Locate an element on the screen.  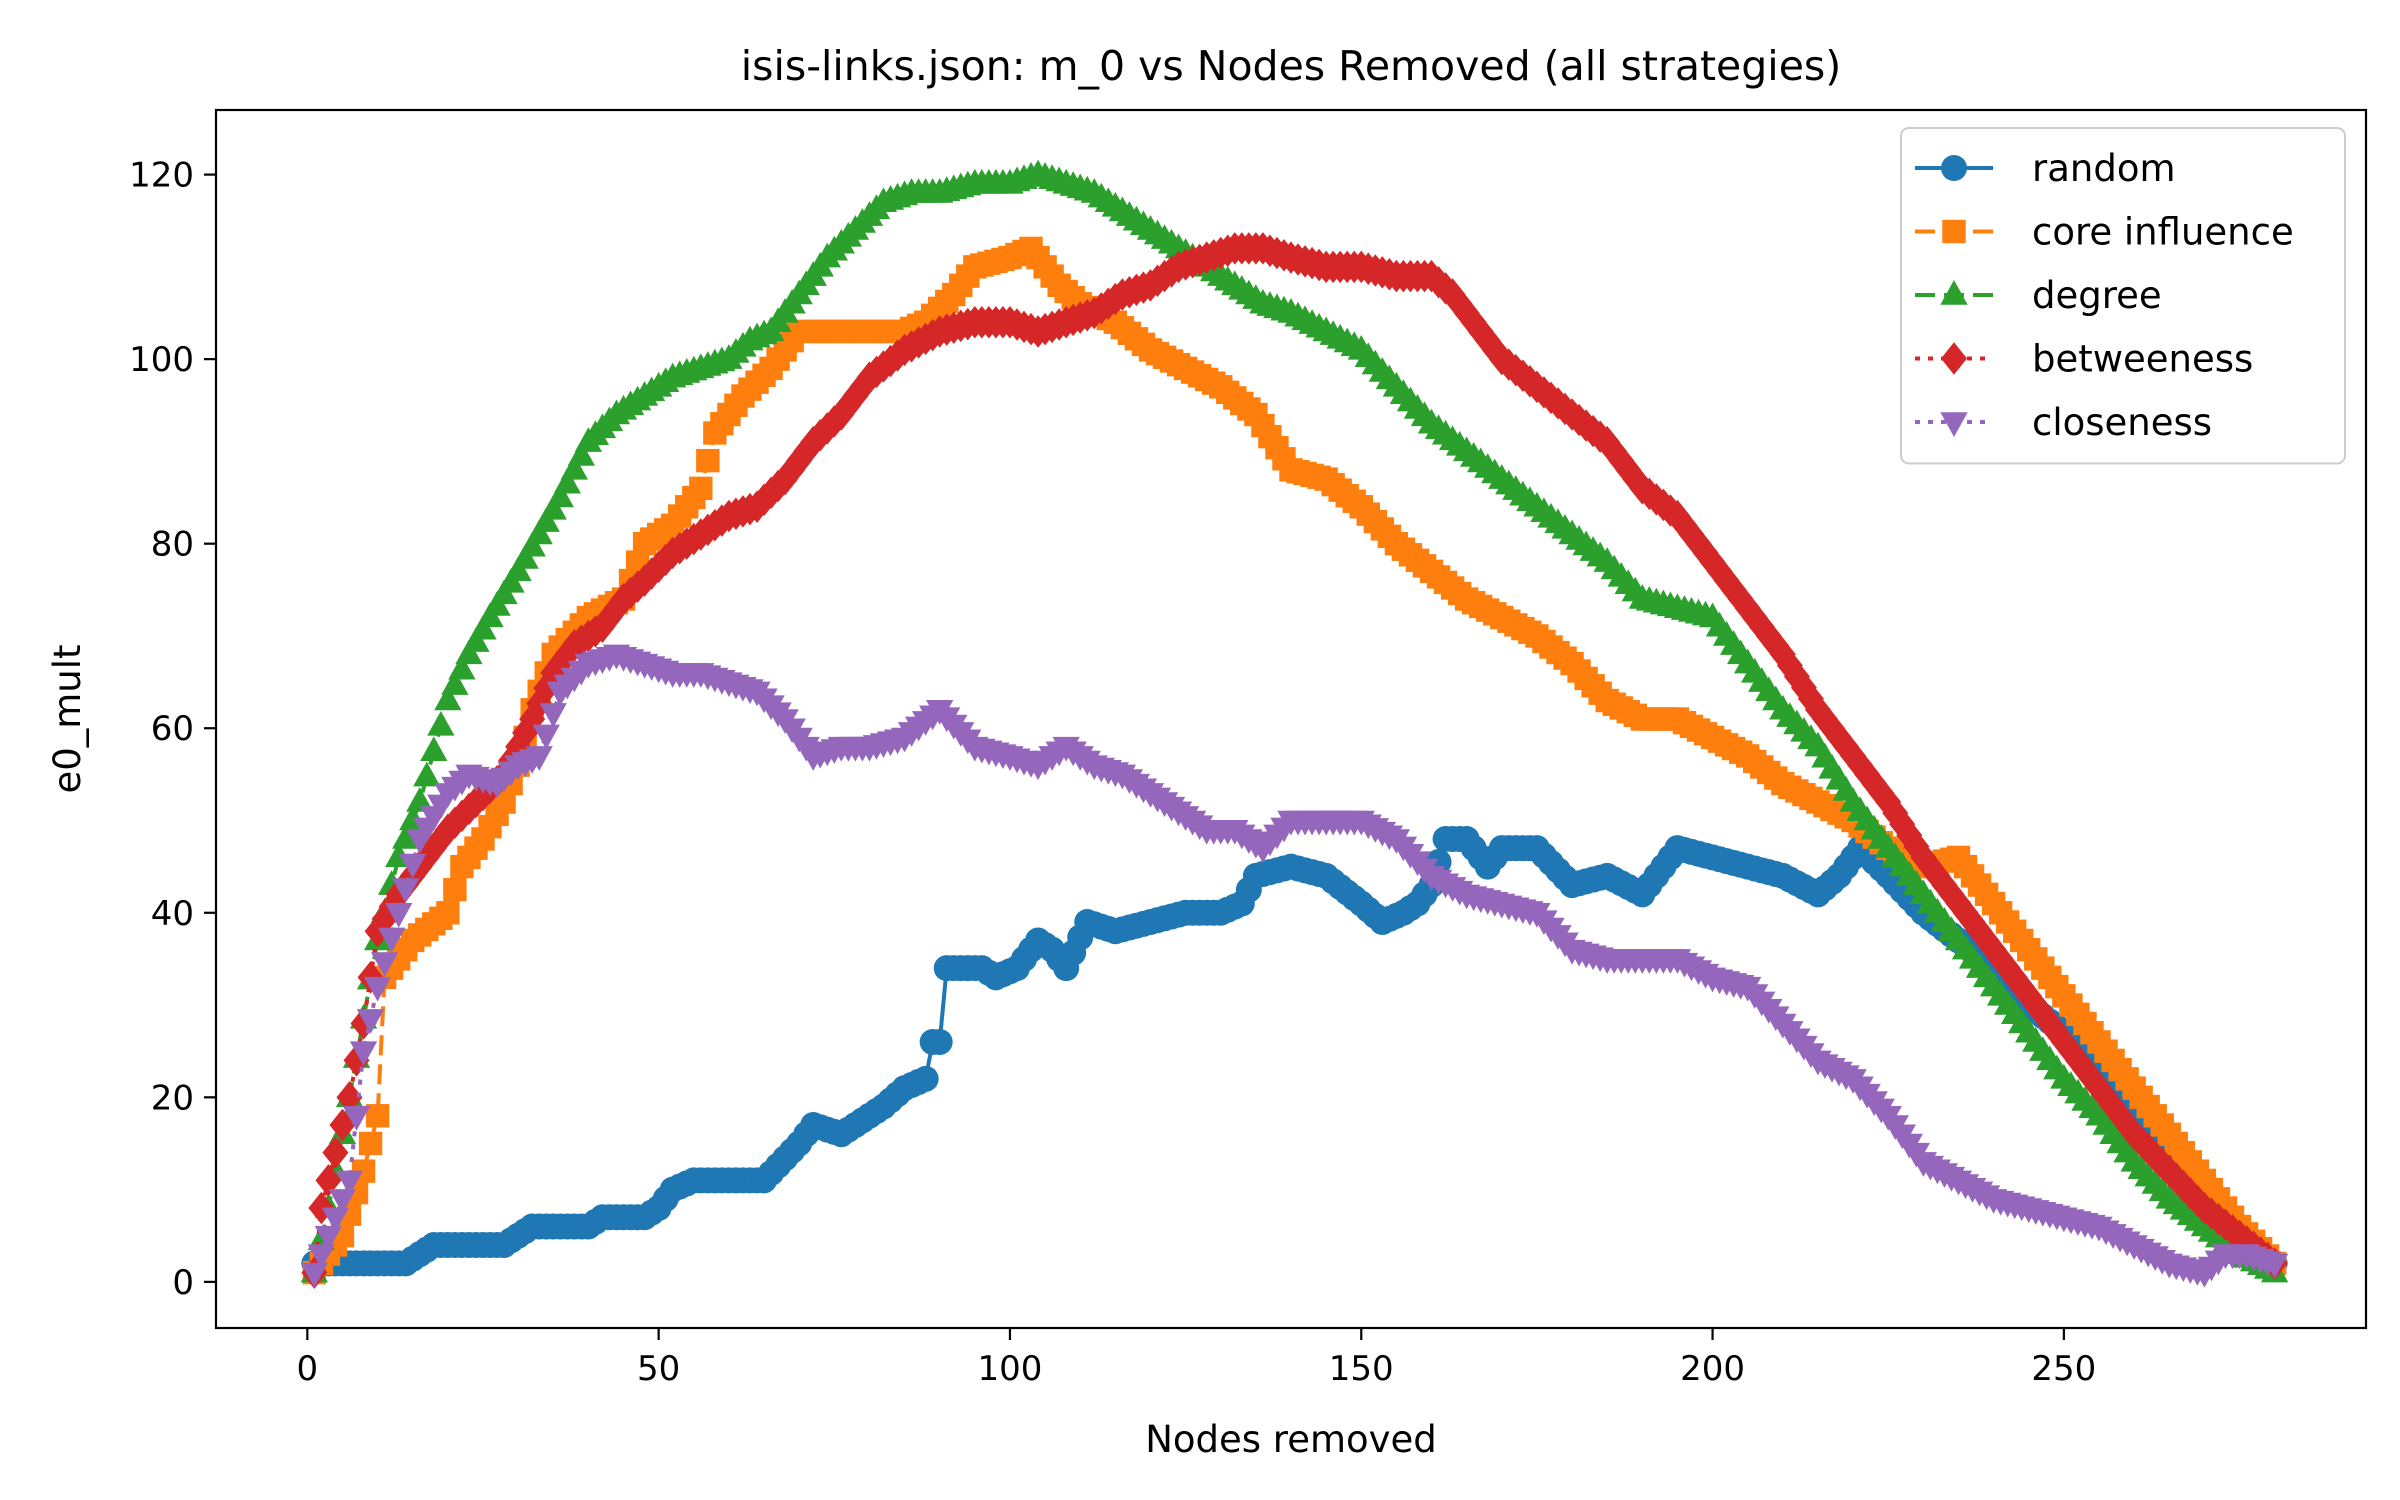
legend-item: betweeness is located at coordinates (2084, 359).